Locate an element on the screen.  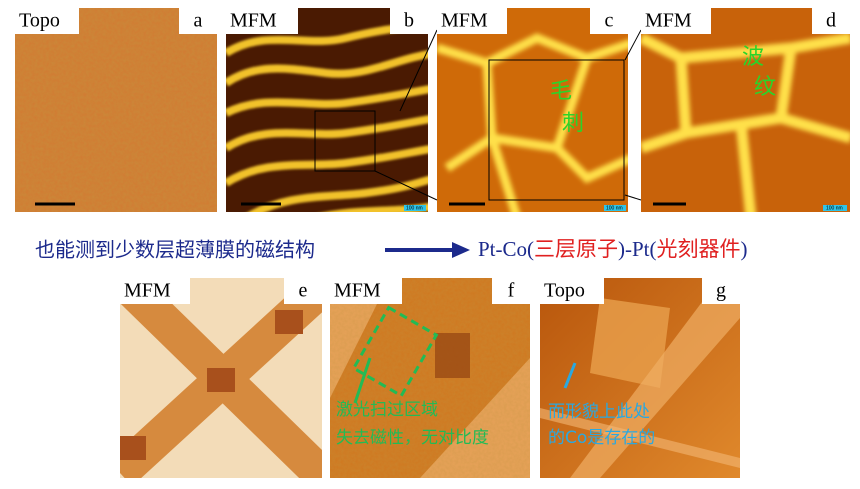
panel-f is located at coordinates (430, 378).